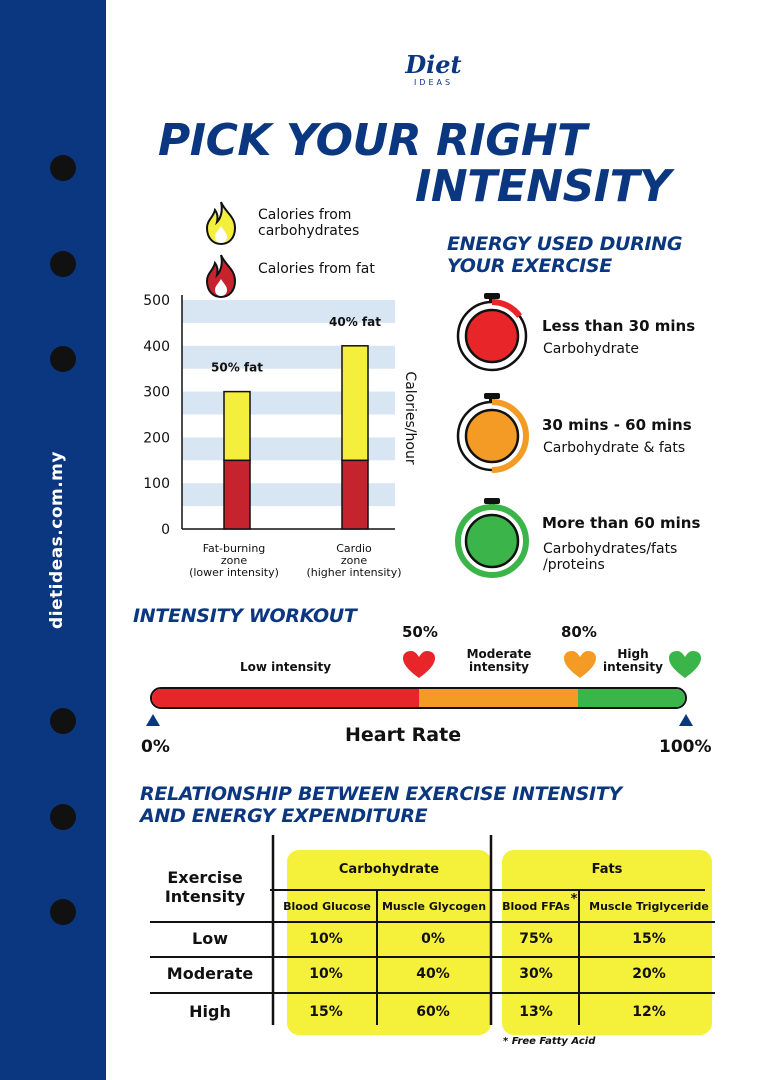  I want to click on chart-y-axis-label: Calories/hour, so click(410, 418).